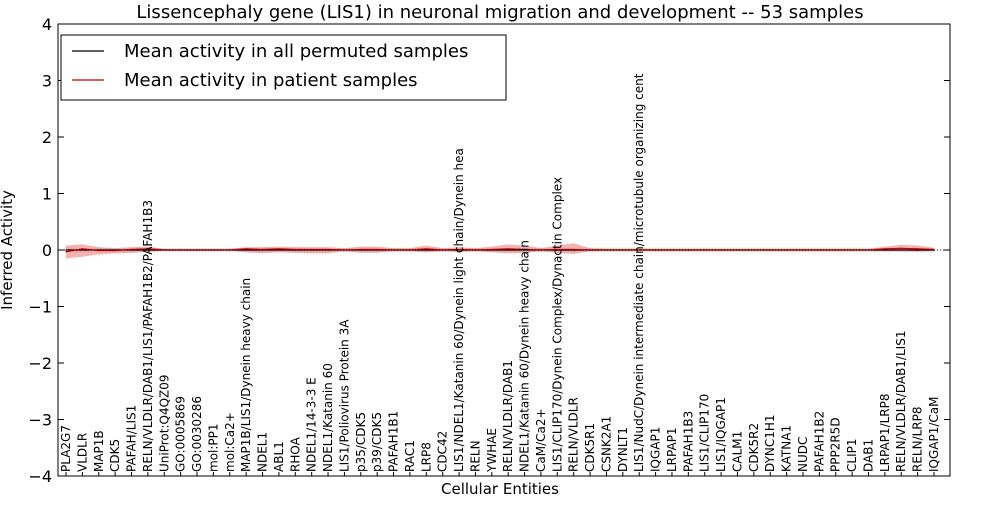 The width and height of the screenshot is (1000, 505). I want to click on x-tick-label: RELN, so click(475, 456).